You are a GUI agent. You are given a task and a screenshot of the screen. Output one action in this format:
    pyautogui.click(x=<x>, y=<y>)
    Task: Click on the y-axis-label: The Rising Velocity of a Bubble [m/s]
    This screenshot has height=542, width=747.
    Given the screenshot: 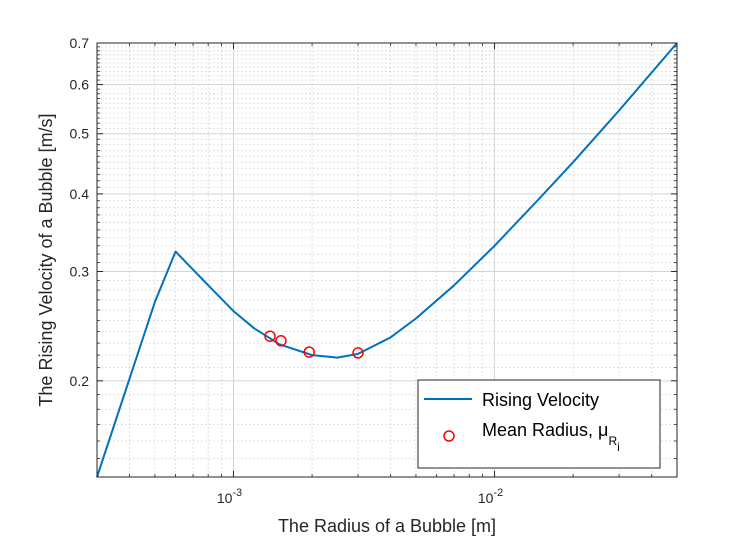 What is the action you would take?
    pyautogui.click(x=46, y=259)
    